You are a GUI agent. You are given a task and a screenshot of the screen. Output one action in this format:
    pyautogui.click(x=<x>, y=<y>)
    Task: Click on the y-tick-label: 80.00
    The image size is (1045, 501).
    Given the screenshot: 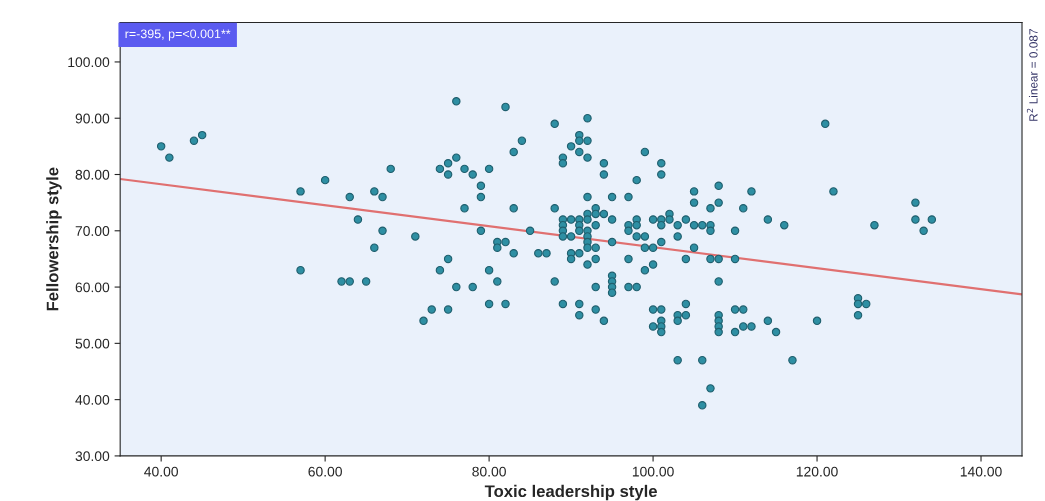 What is the action you would take?
    pyautogui.click(x=92, y=174)
    